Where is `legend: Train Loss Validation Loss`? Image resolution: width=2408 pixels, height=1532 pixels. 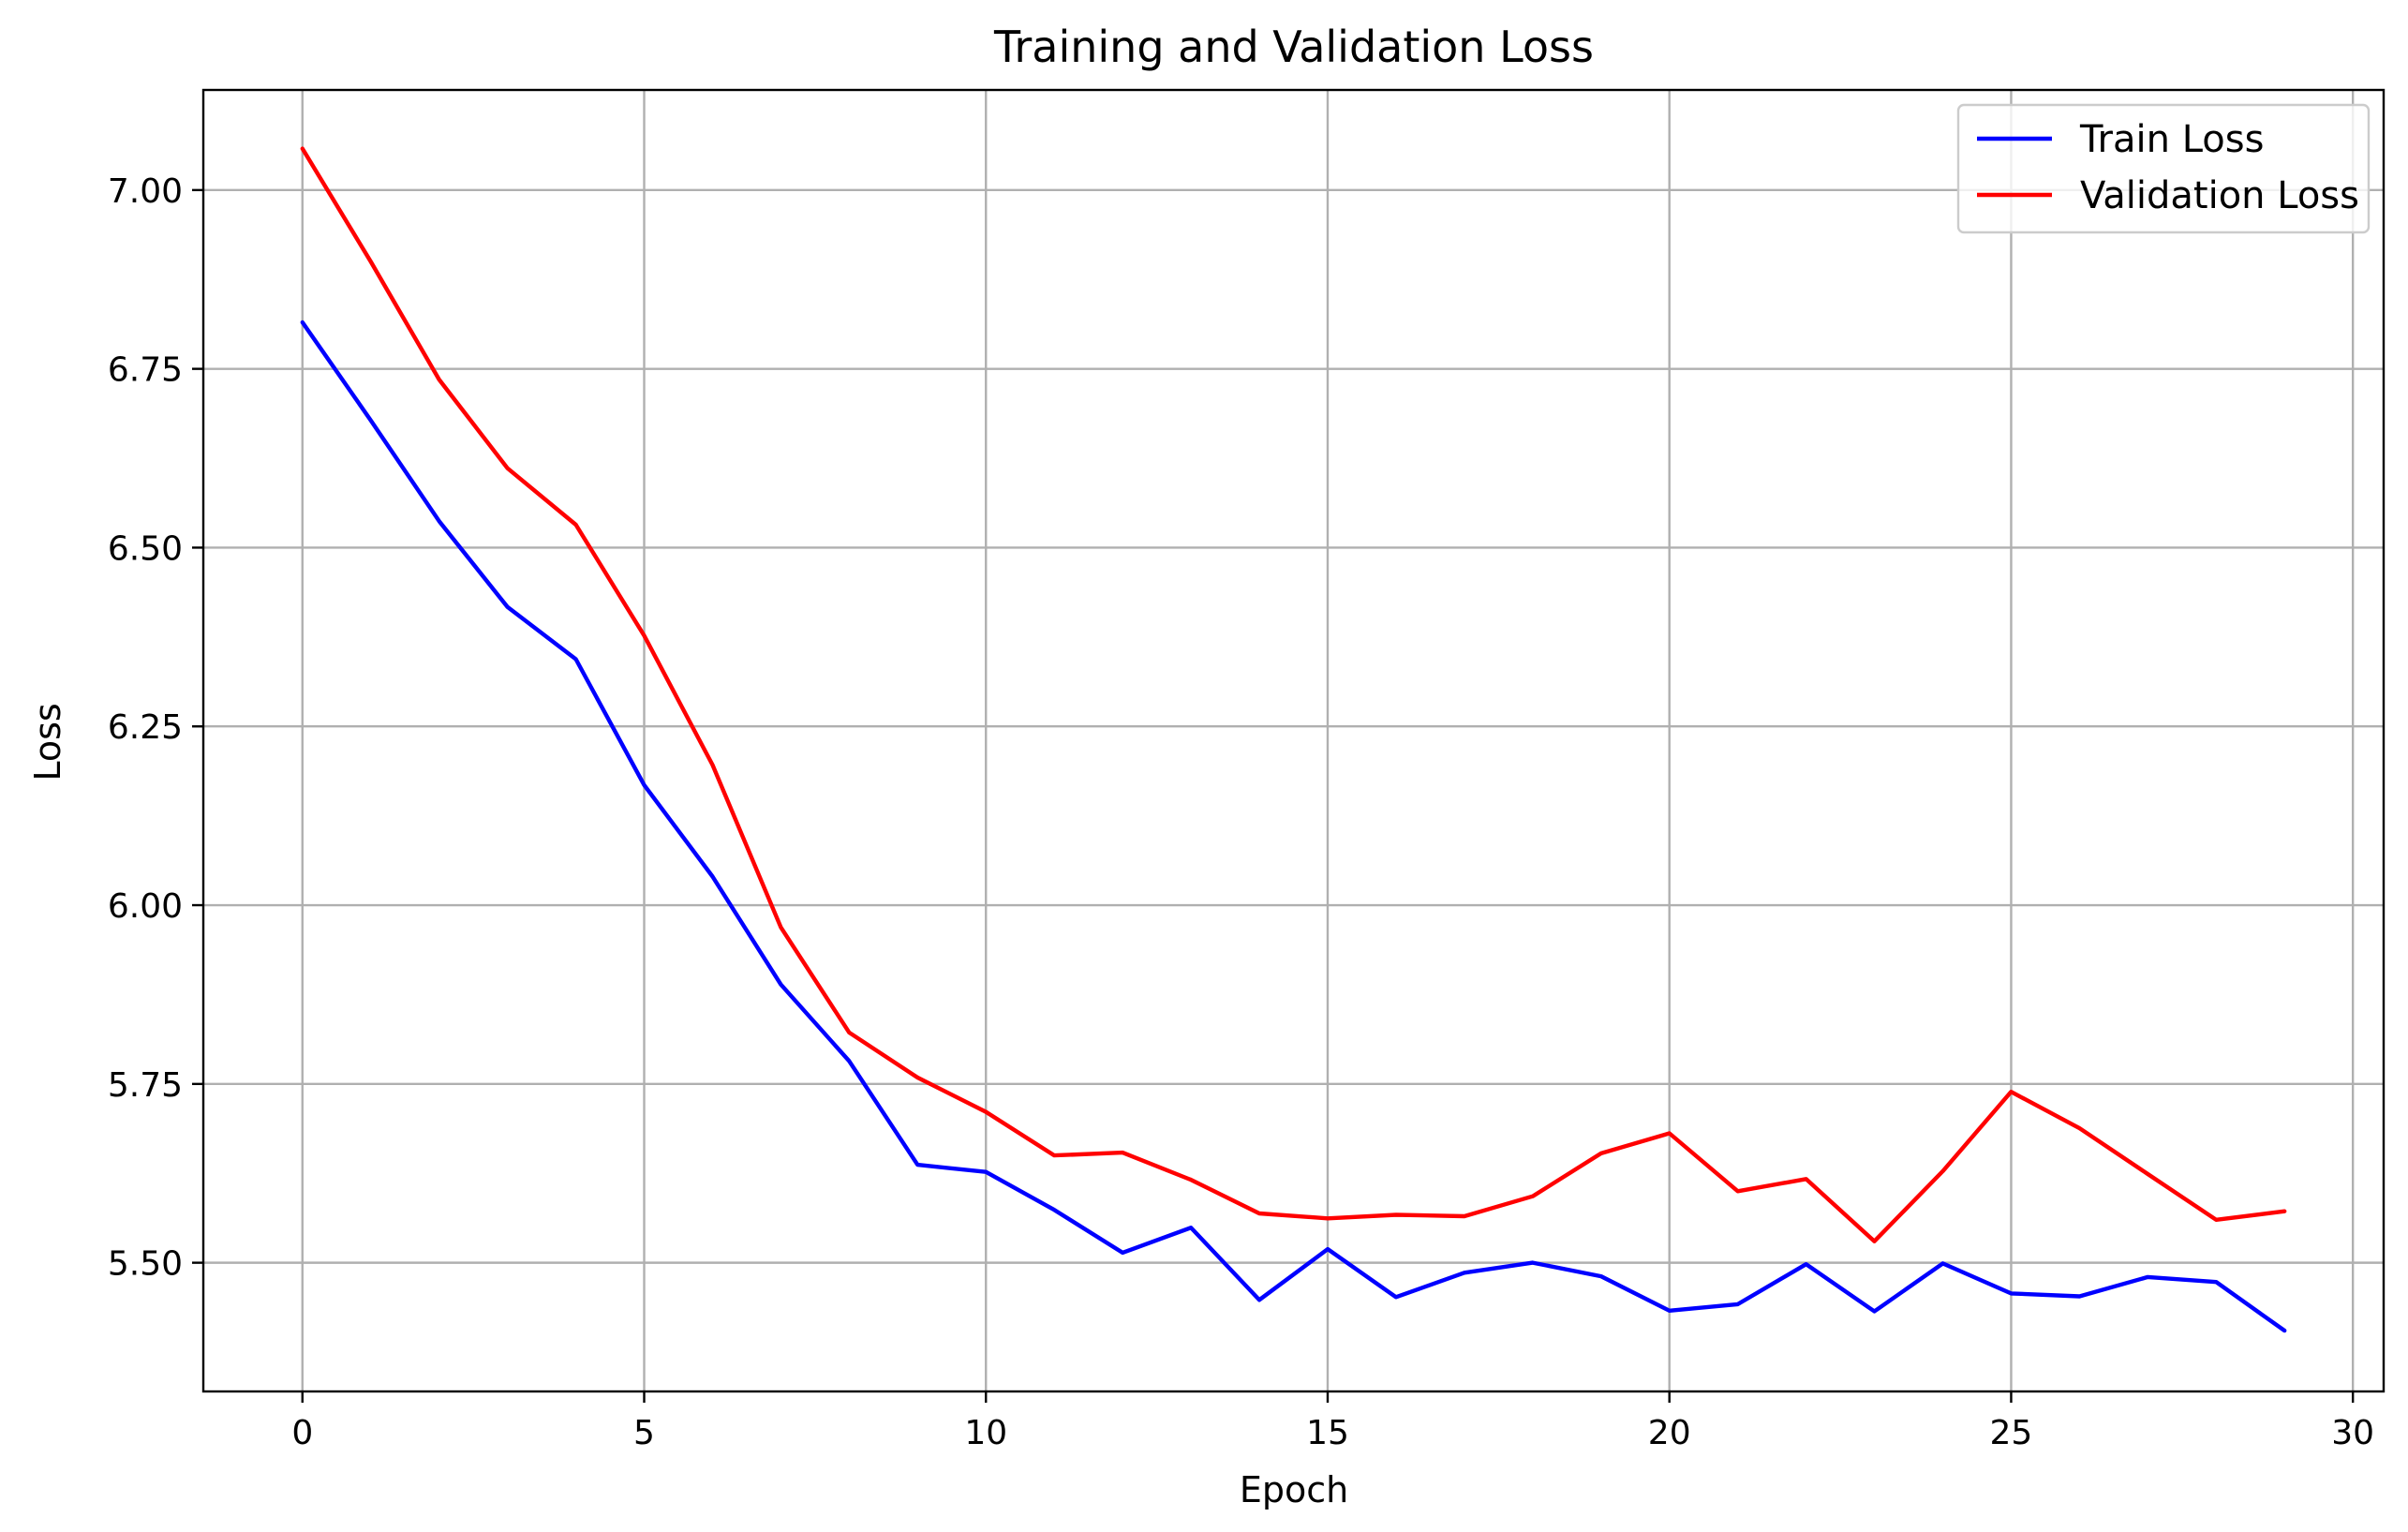
legend: Train Loss Validation Loss is located at coordinates (2163, 168).